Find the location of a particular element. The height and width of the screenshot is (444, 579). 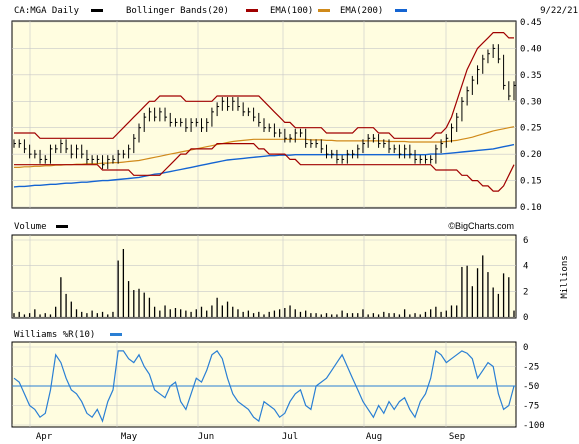

bollinger-lower-line is located at coordinates (264, 167).